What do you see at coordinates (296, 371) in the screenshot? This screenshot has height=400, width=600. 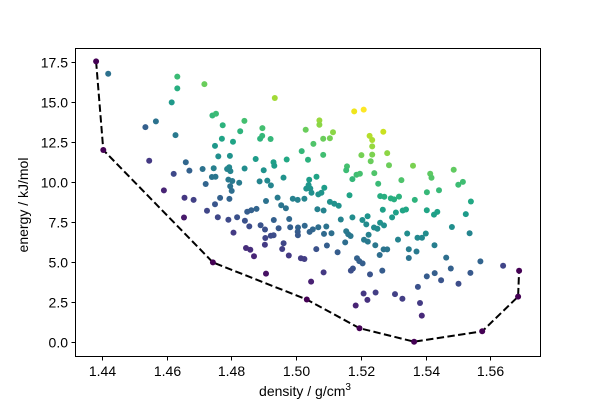 I see `svg-text: 1.50` at bounding box center [296, 371].